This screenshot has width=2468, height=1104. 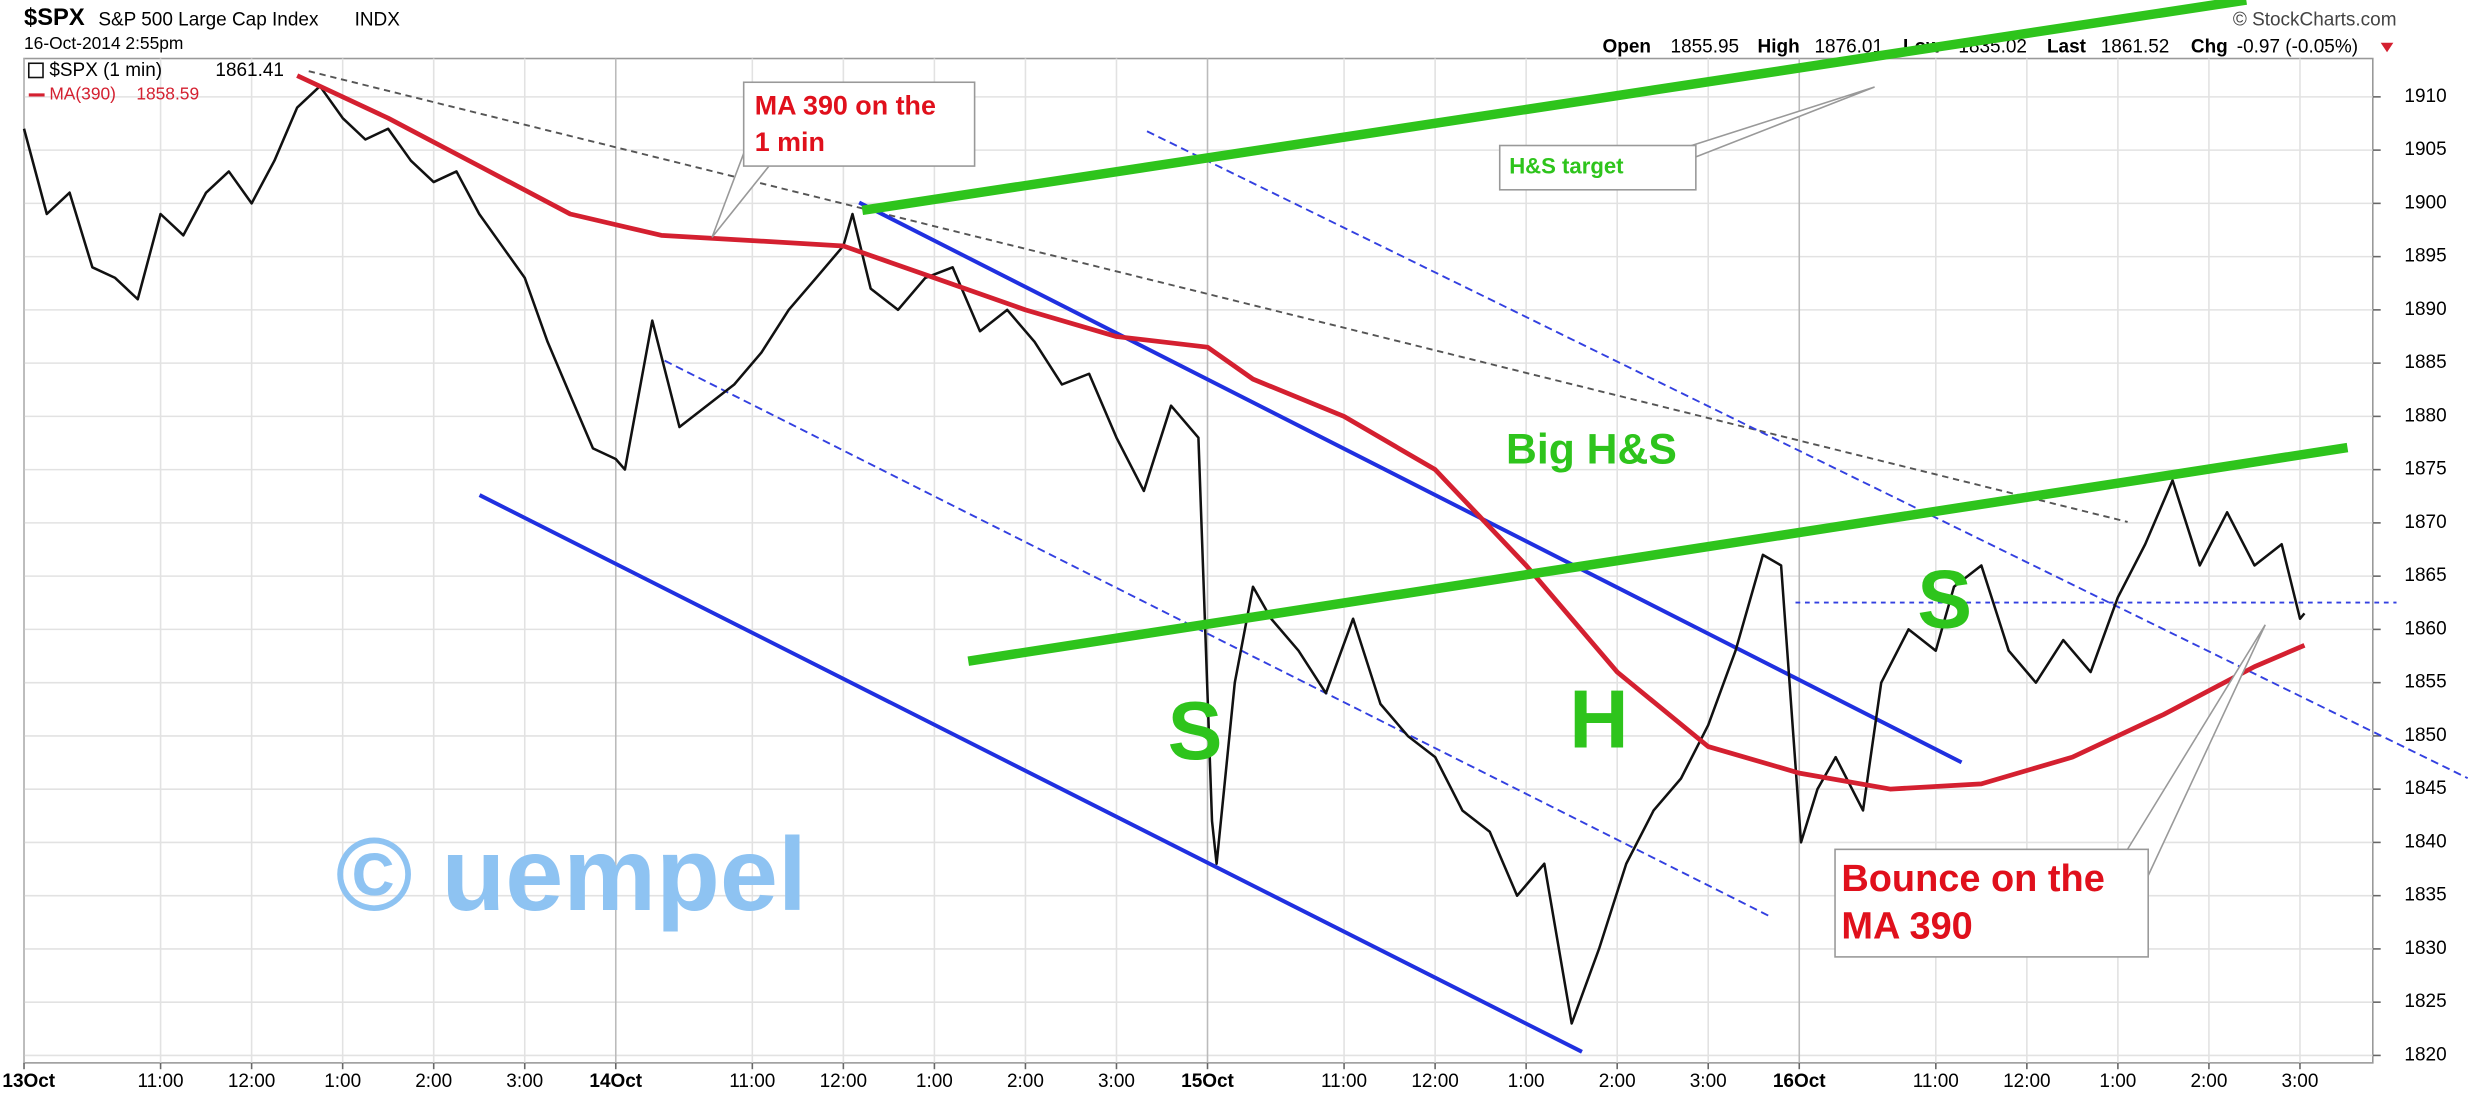 What do you see at coordinates (2425, 575) in the screenshot?
I see `y-tick-label: 1865` at bounding box center [2425, 575].